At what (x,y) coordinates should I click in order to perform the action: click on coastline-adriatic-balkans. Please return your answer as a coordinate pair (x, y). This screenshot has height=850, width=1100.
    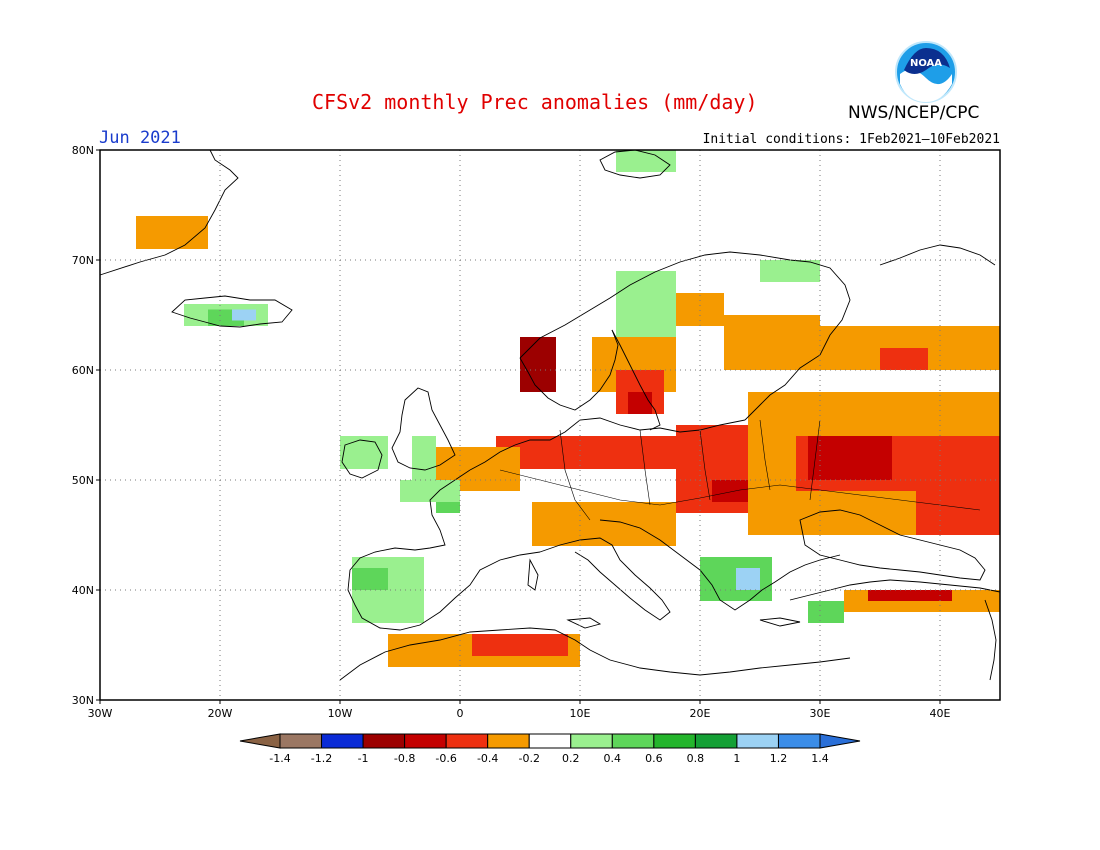
    Looking at the image, I should click on (720, 565).